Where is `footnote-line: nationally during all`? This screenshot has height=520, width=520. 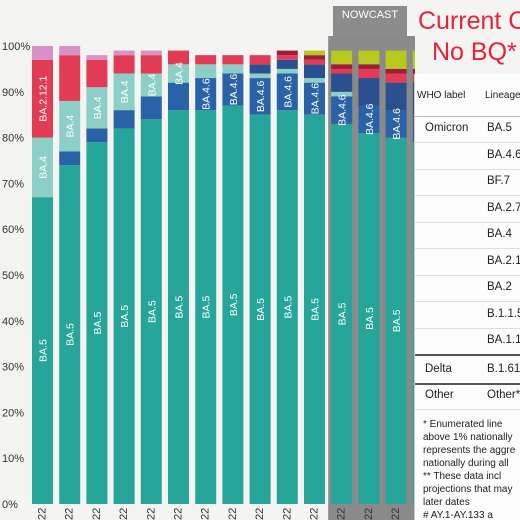
footnote-line: nationally during all is located at coordinates (466, 463).